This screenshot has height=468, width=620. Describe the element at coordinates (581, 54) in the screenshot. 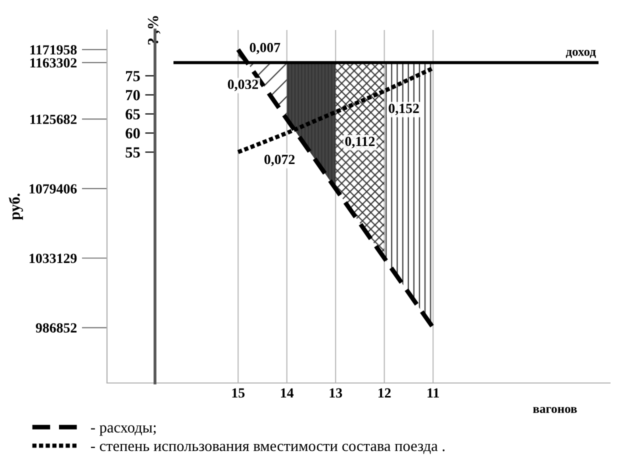

I see `ref-line-label: доход` at that location.